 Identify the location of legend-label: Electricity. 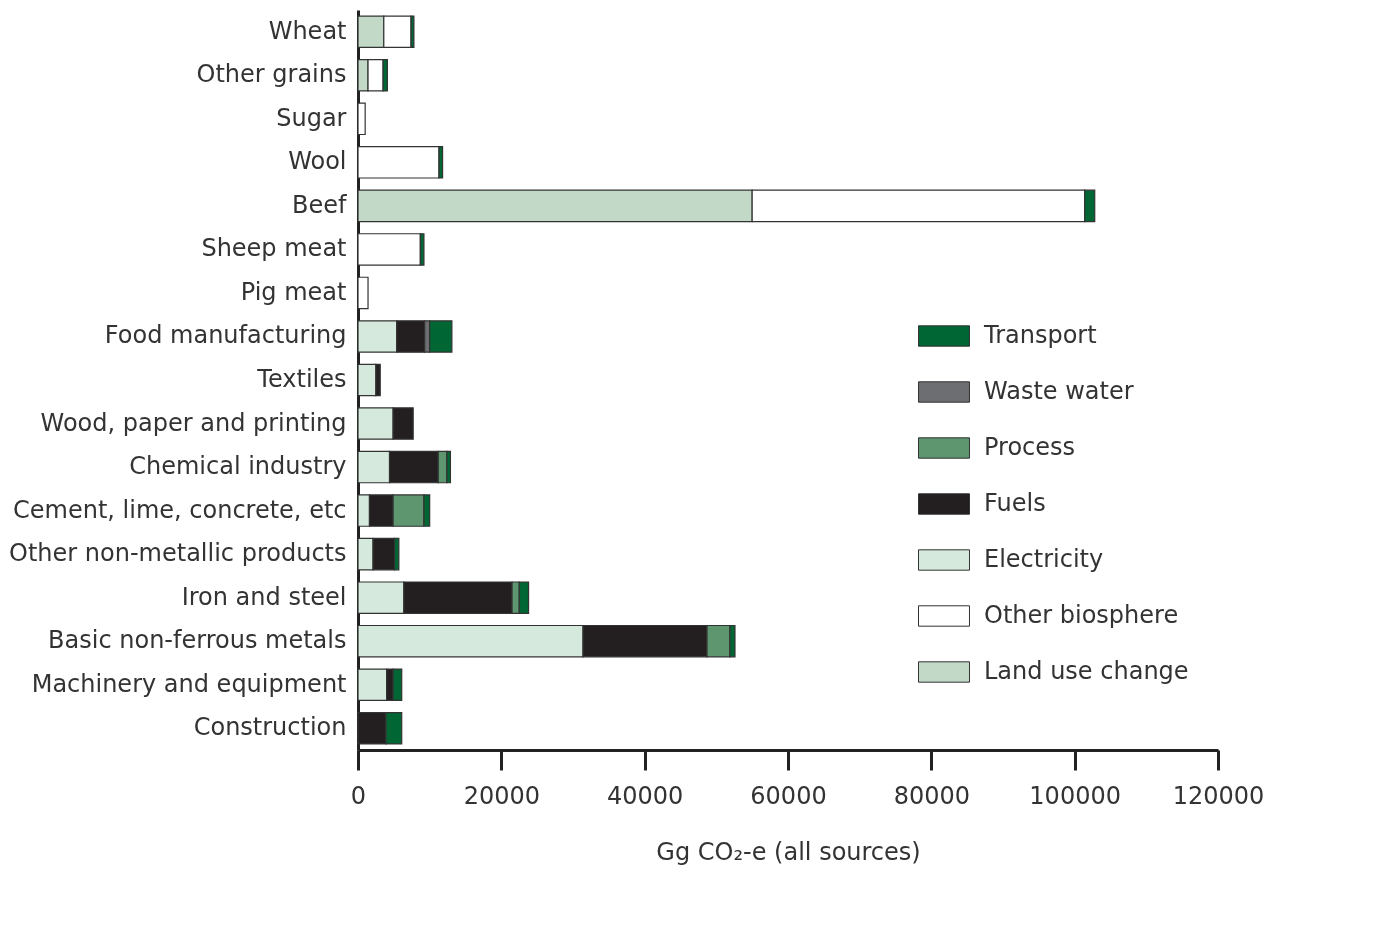
(1044, 559).